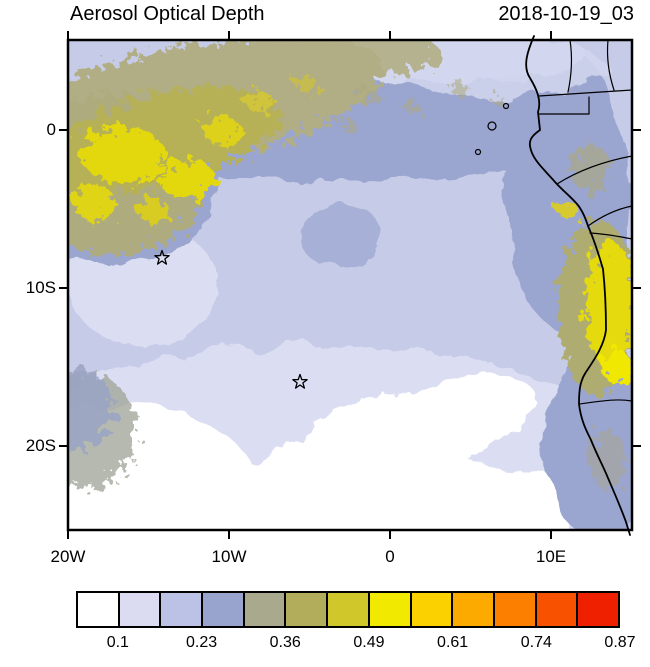  I want to click on colorbar, so click(348, 609).